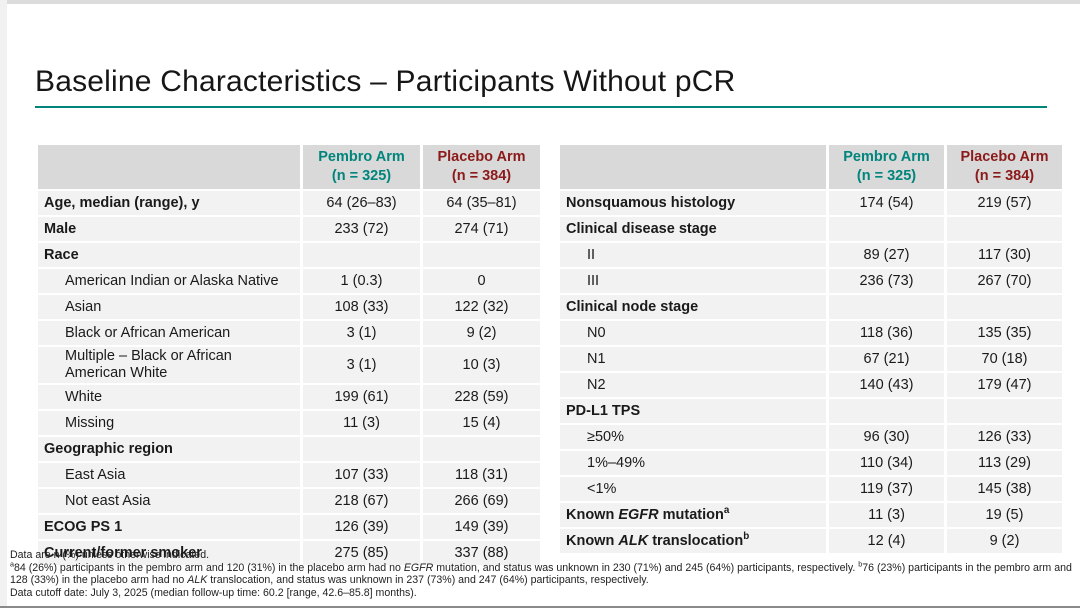  I want to click on table-row: N2 140 (43) 179 (47), so click(811, 385).